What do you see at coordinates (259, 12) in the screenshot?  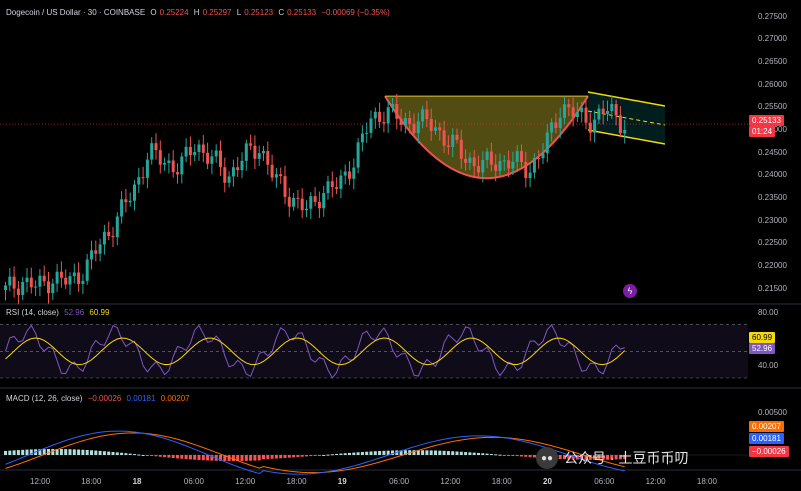 I see `low-value: 0.25123` at bounding box center [259, 12].